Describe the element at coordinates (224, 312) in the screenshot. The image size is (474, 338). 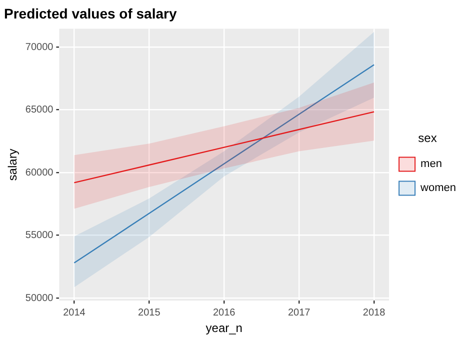
I see `x-tick-label: 2016` at that location.